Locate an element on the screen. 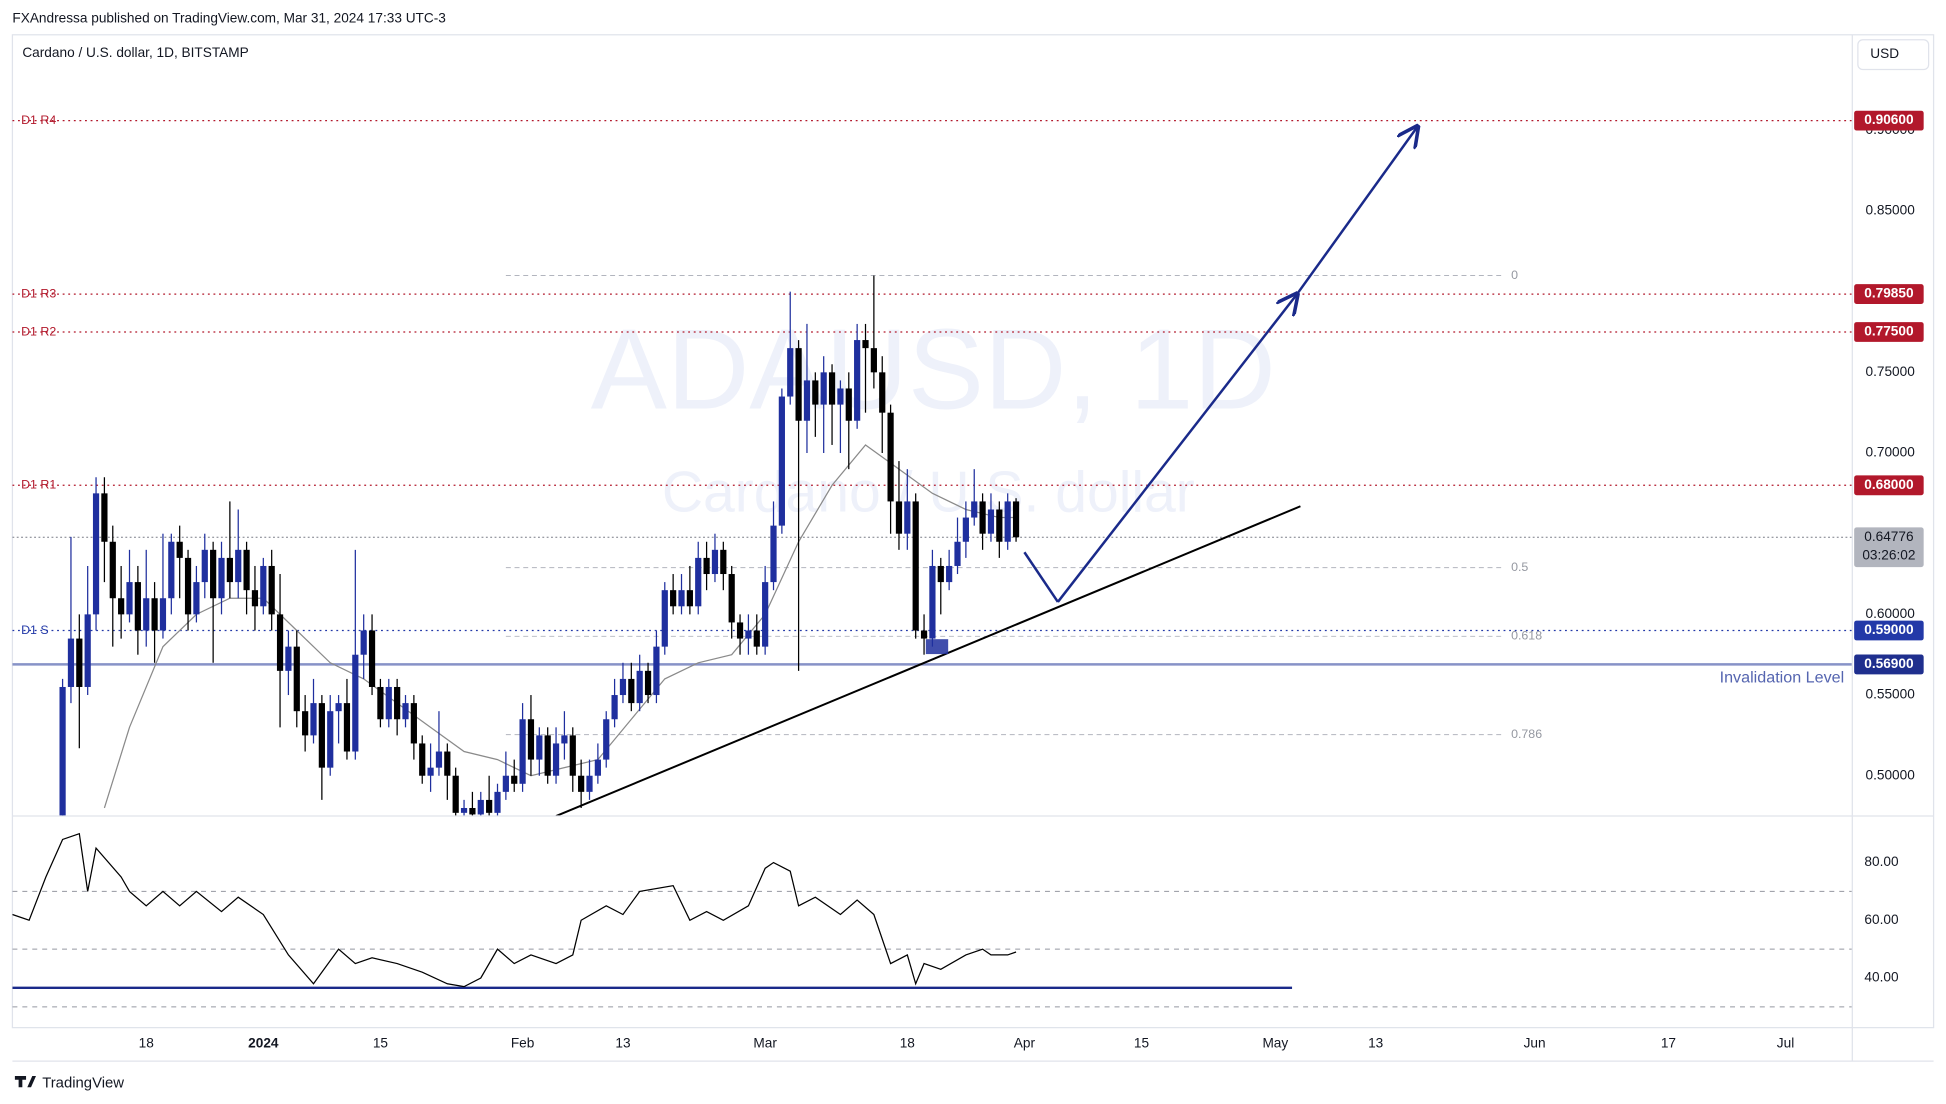 This screenshot has height=1104, width=1946. pivot-tag-label: 0.77500 is located at coordinates (1889, 331).